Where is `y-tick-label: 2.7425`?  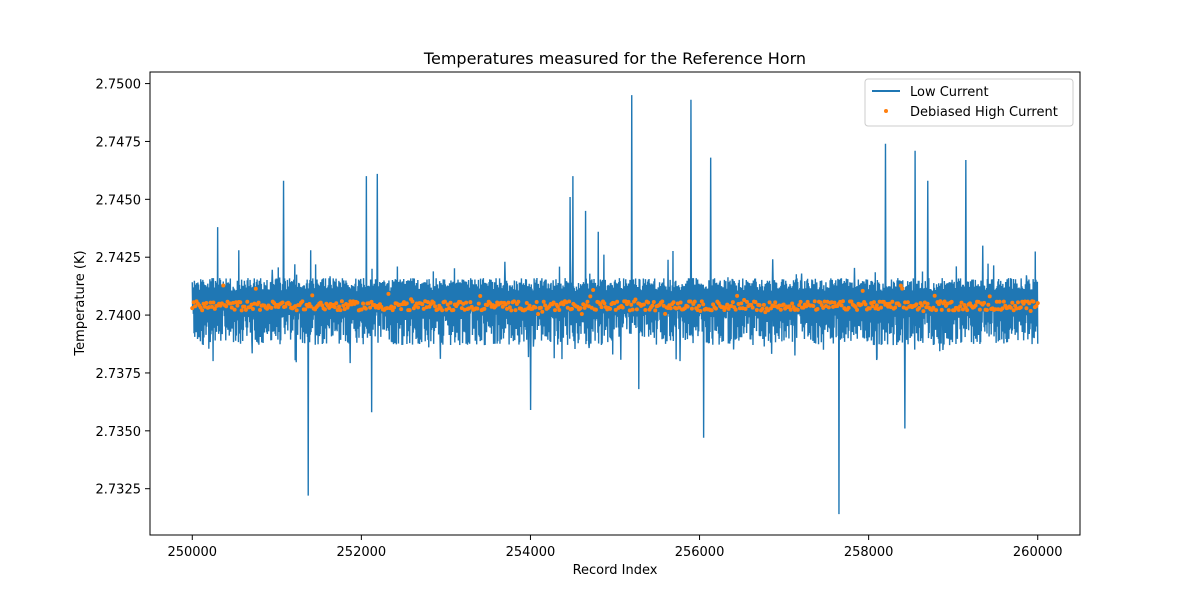 y-tick-label: 2.7425 is located at coordinates (119, 258).